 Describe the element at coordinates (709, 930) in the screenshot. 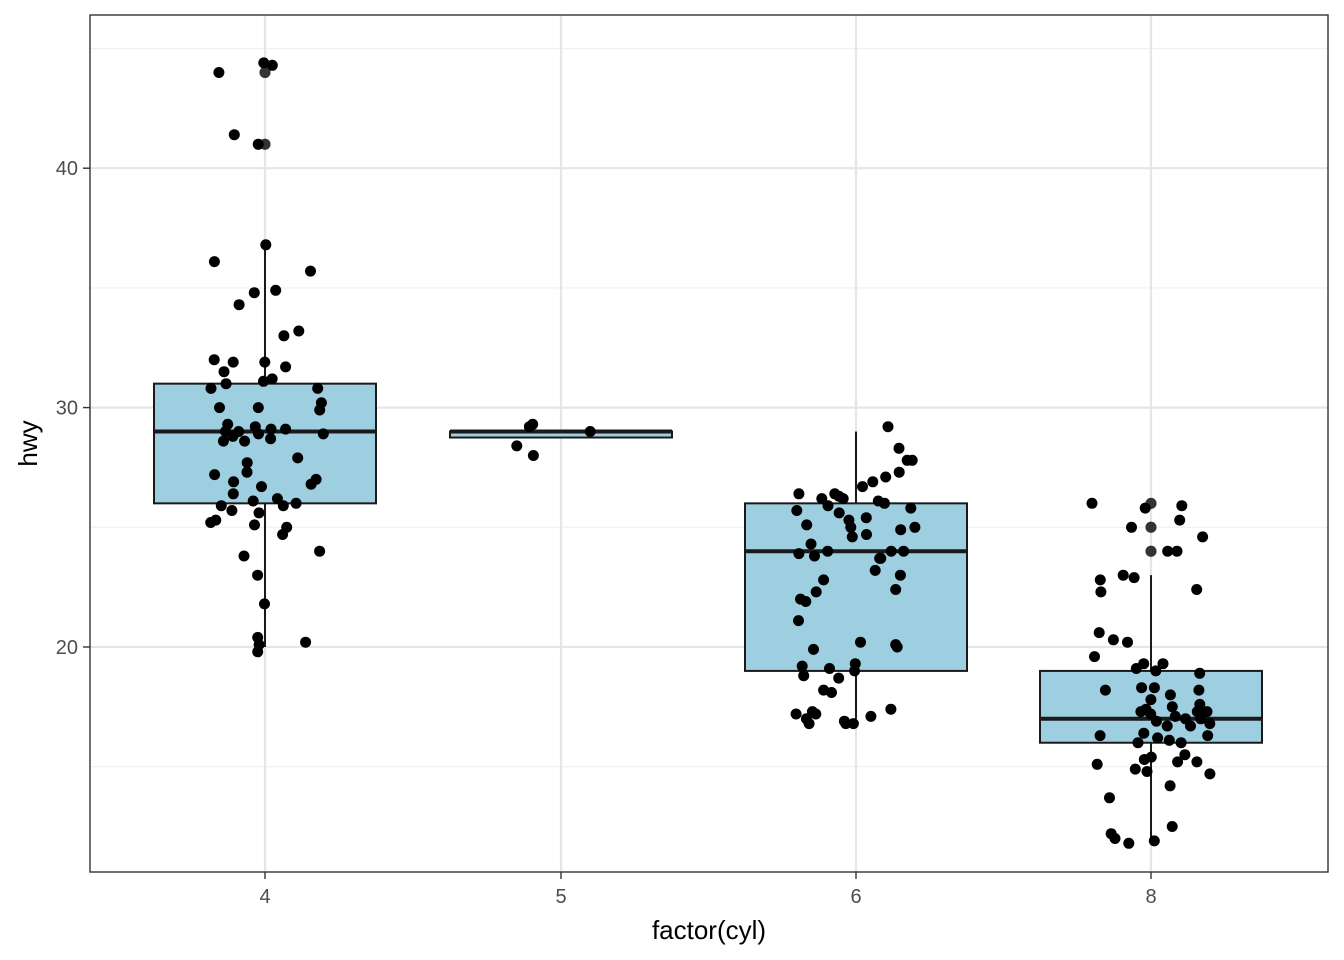

I see `x-axis-title: factor(cyl)` at that location.